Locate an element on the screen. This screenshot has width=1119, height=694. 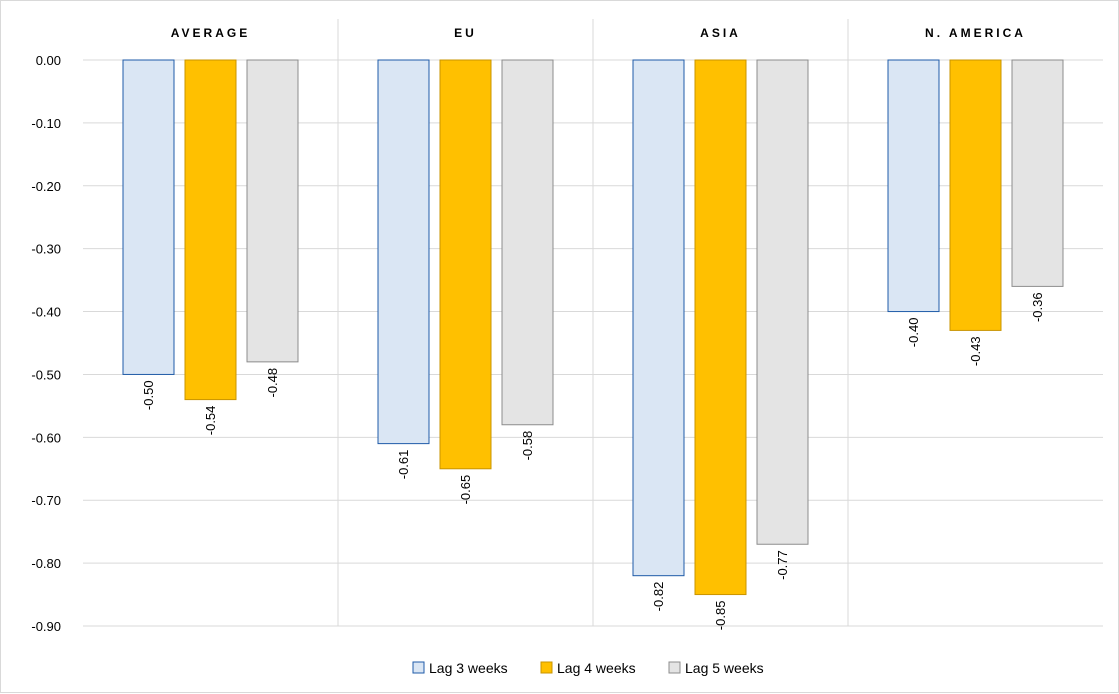
y-tick-label: 0.00 is located at coordinates (48, 60).